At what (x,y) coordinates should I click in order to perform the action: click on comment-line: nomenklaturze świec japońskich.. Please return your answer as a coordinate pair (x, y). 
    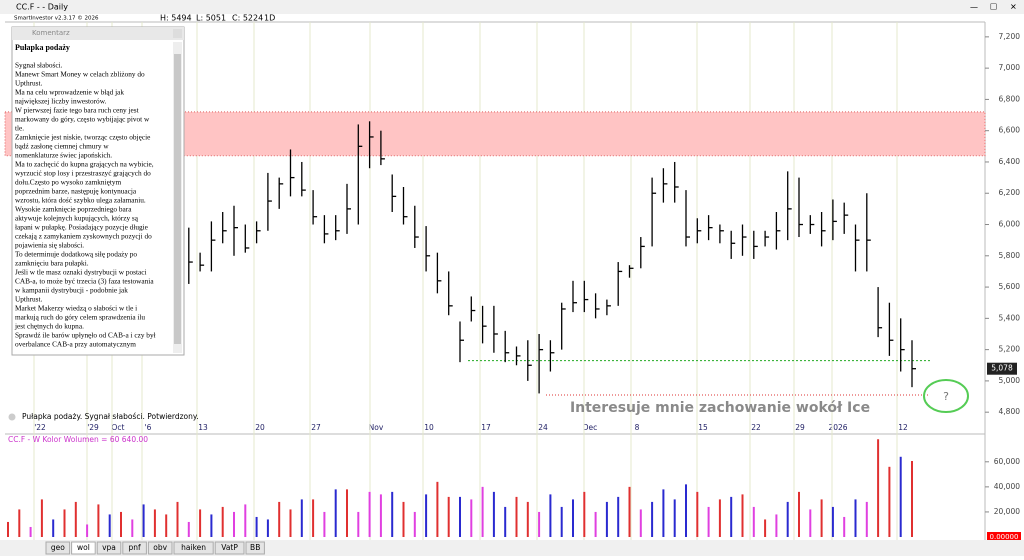
    Looking at the image, I should click on (63, 155).